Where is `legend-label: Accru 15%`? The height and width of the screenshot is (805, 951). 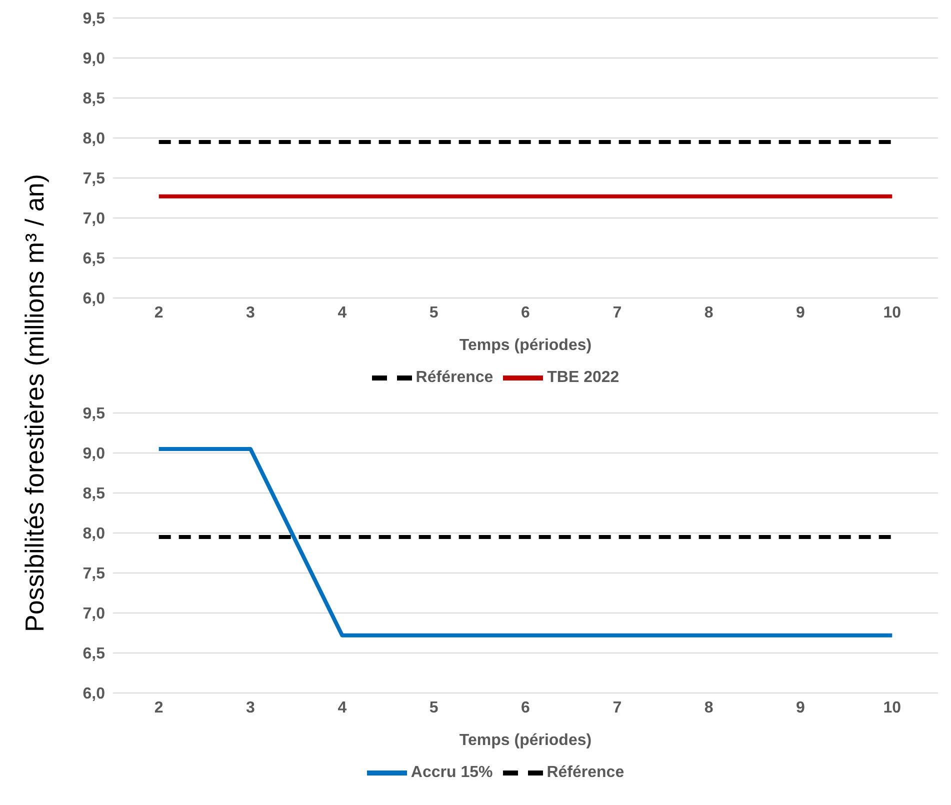
legend-label: Accru 15% is located at coordinates (451, 773).